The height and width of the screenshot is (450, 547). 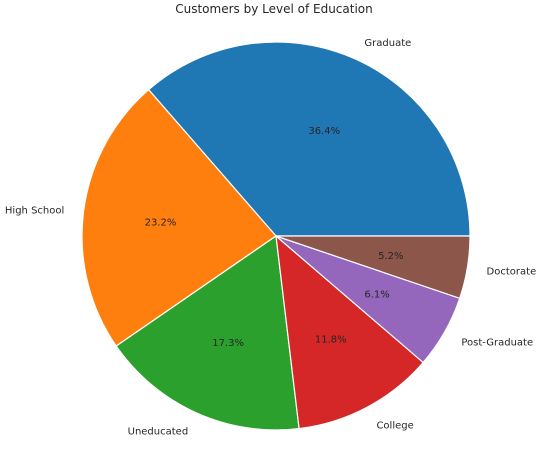 I want to click on slice-doctorate, so click(x=373, y=267).